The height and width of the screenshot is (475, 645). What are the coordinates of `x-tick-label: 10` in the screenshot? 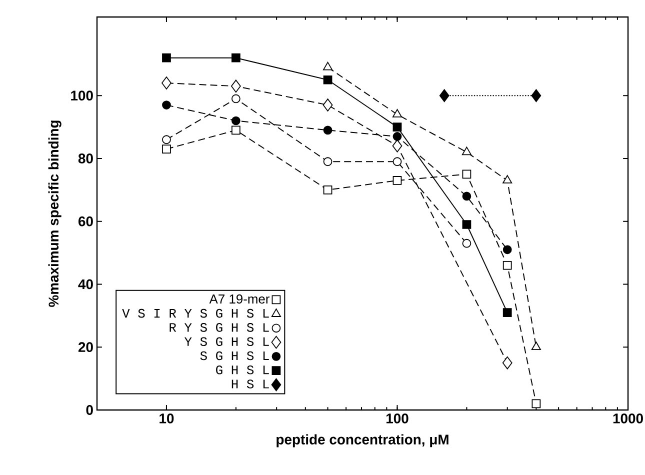 It's located at (167, 419).